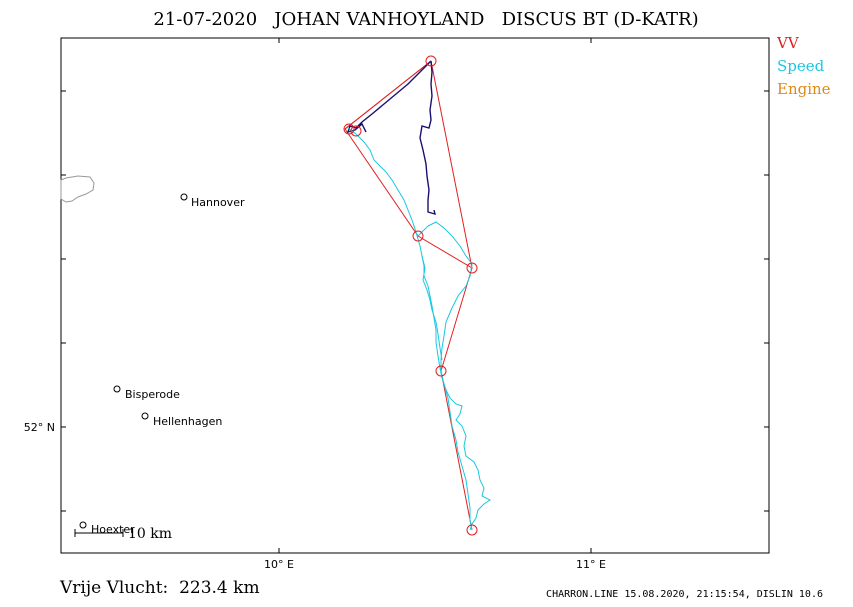  What do you see at coordinates (435, 550) in the screenshot?
I see `bottom-ticks` at bounding box center [435, 550].